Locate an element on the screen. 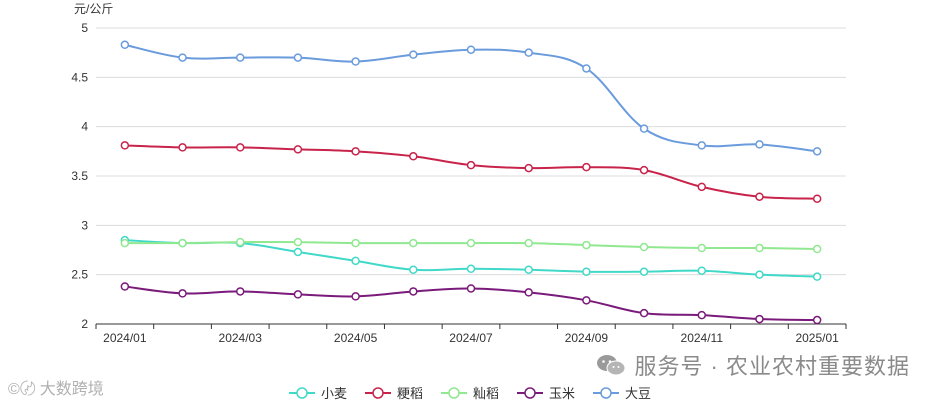  x-tick-label: 2024/11 is located at coordinates (702, 338).